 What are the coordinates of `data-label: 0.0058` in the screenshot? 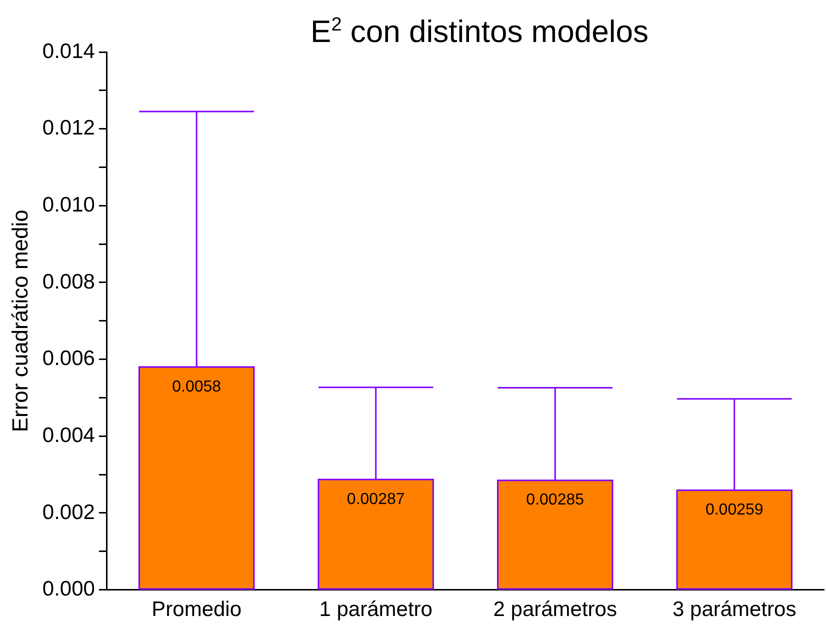 It's located at (197, 387).